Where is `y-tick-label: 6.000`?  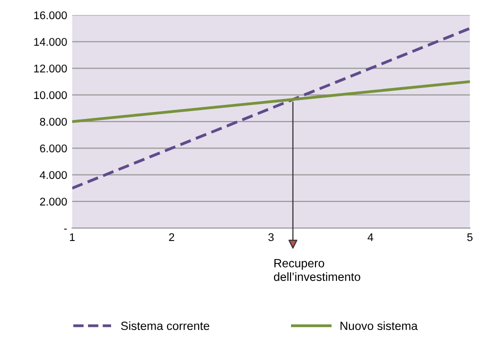
y-tick-label: 6.000 is located at coordinates (53, 148).